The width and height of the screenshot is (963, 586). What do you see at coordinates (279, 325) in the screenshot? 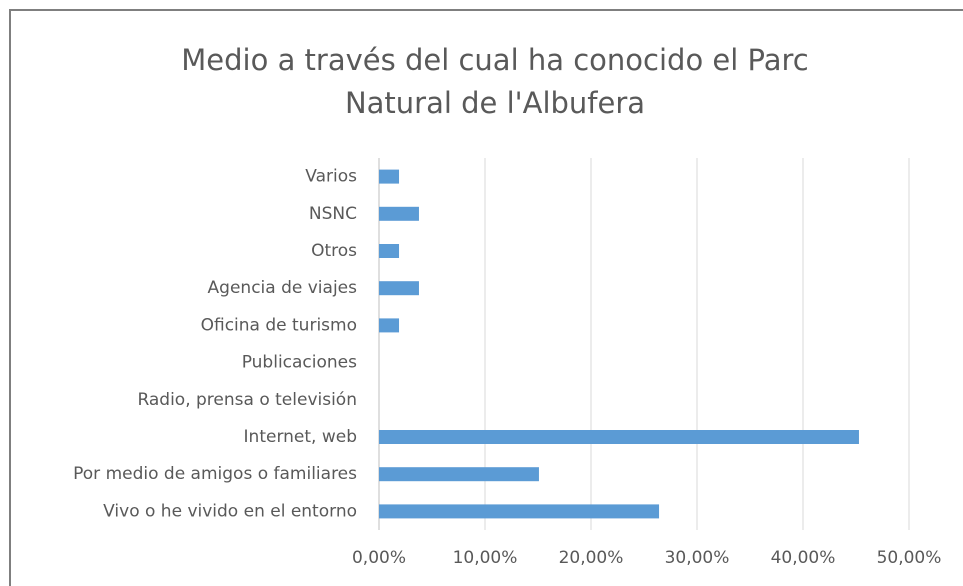
I see `y-tick-label: Oficina de turismo` at bounding box center [279, 325].